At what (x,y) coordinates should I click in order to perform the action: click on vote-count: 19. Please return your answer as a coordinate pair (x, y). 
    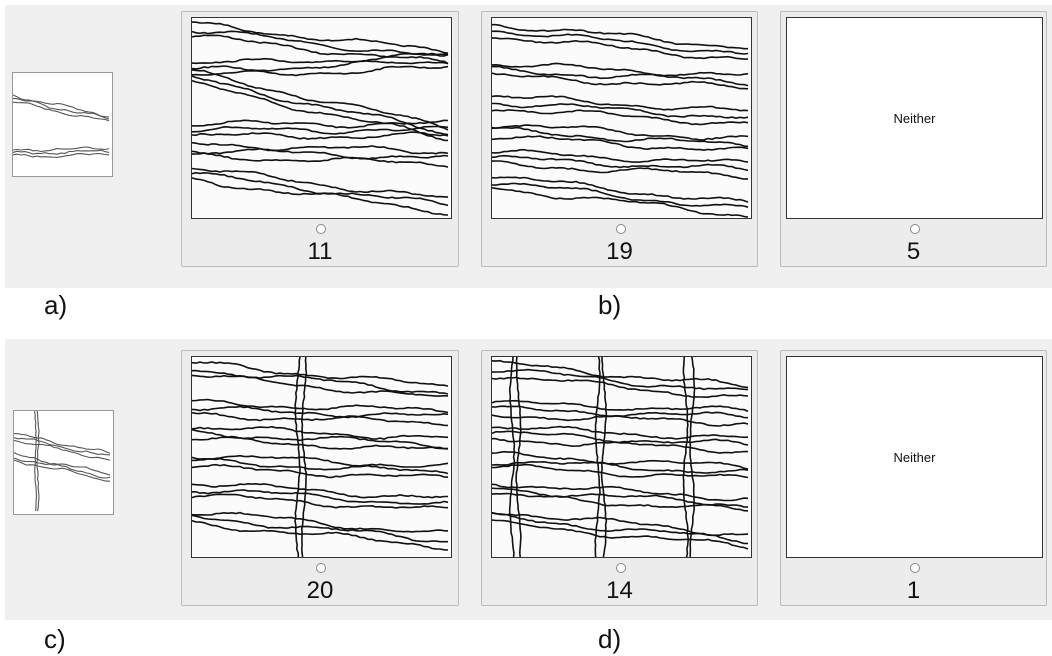
    Looking at the image, I should click on (619, 251).